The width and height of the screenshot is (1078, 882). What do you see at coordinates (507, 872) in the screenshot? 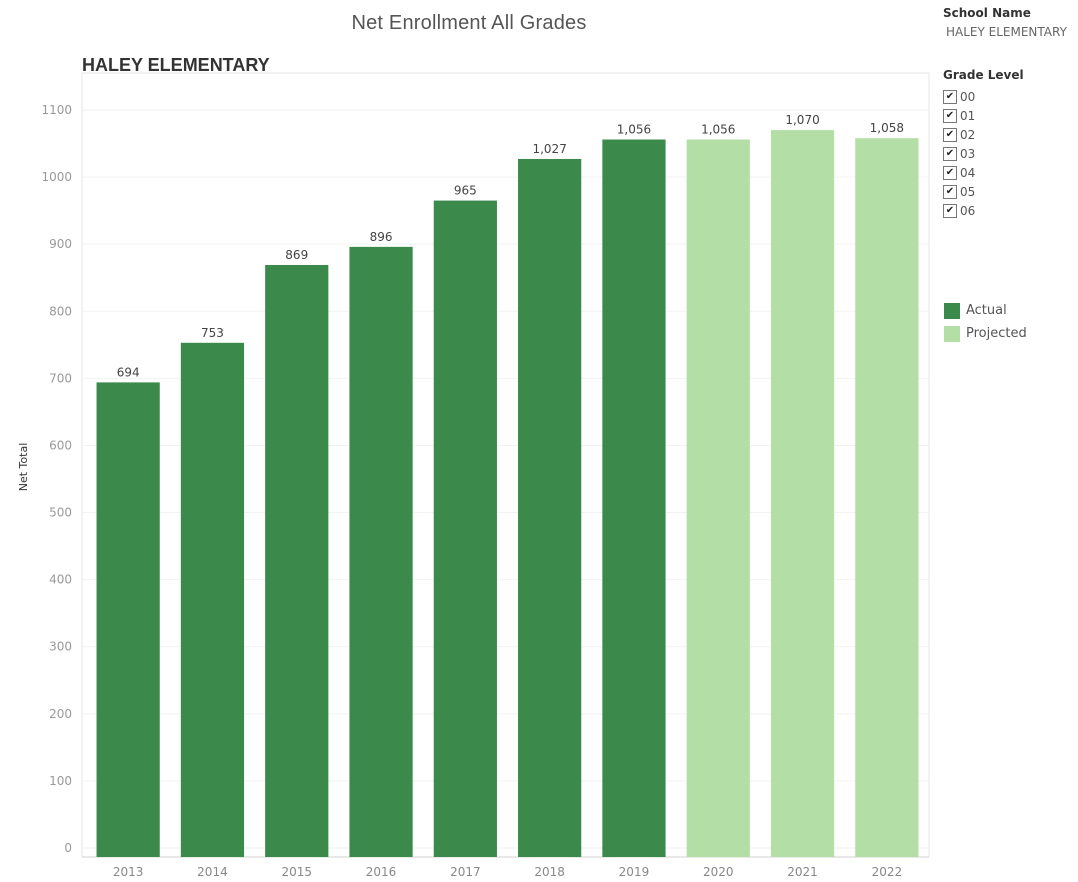
I see `x-axis-ticks: 2013 2014 2015 2016 2017 2018 2019 2020 2021 2022` at bounding box center [507, 872].